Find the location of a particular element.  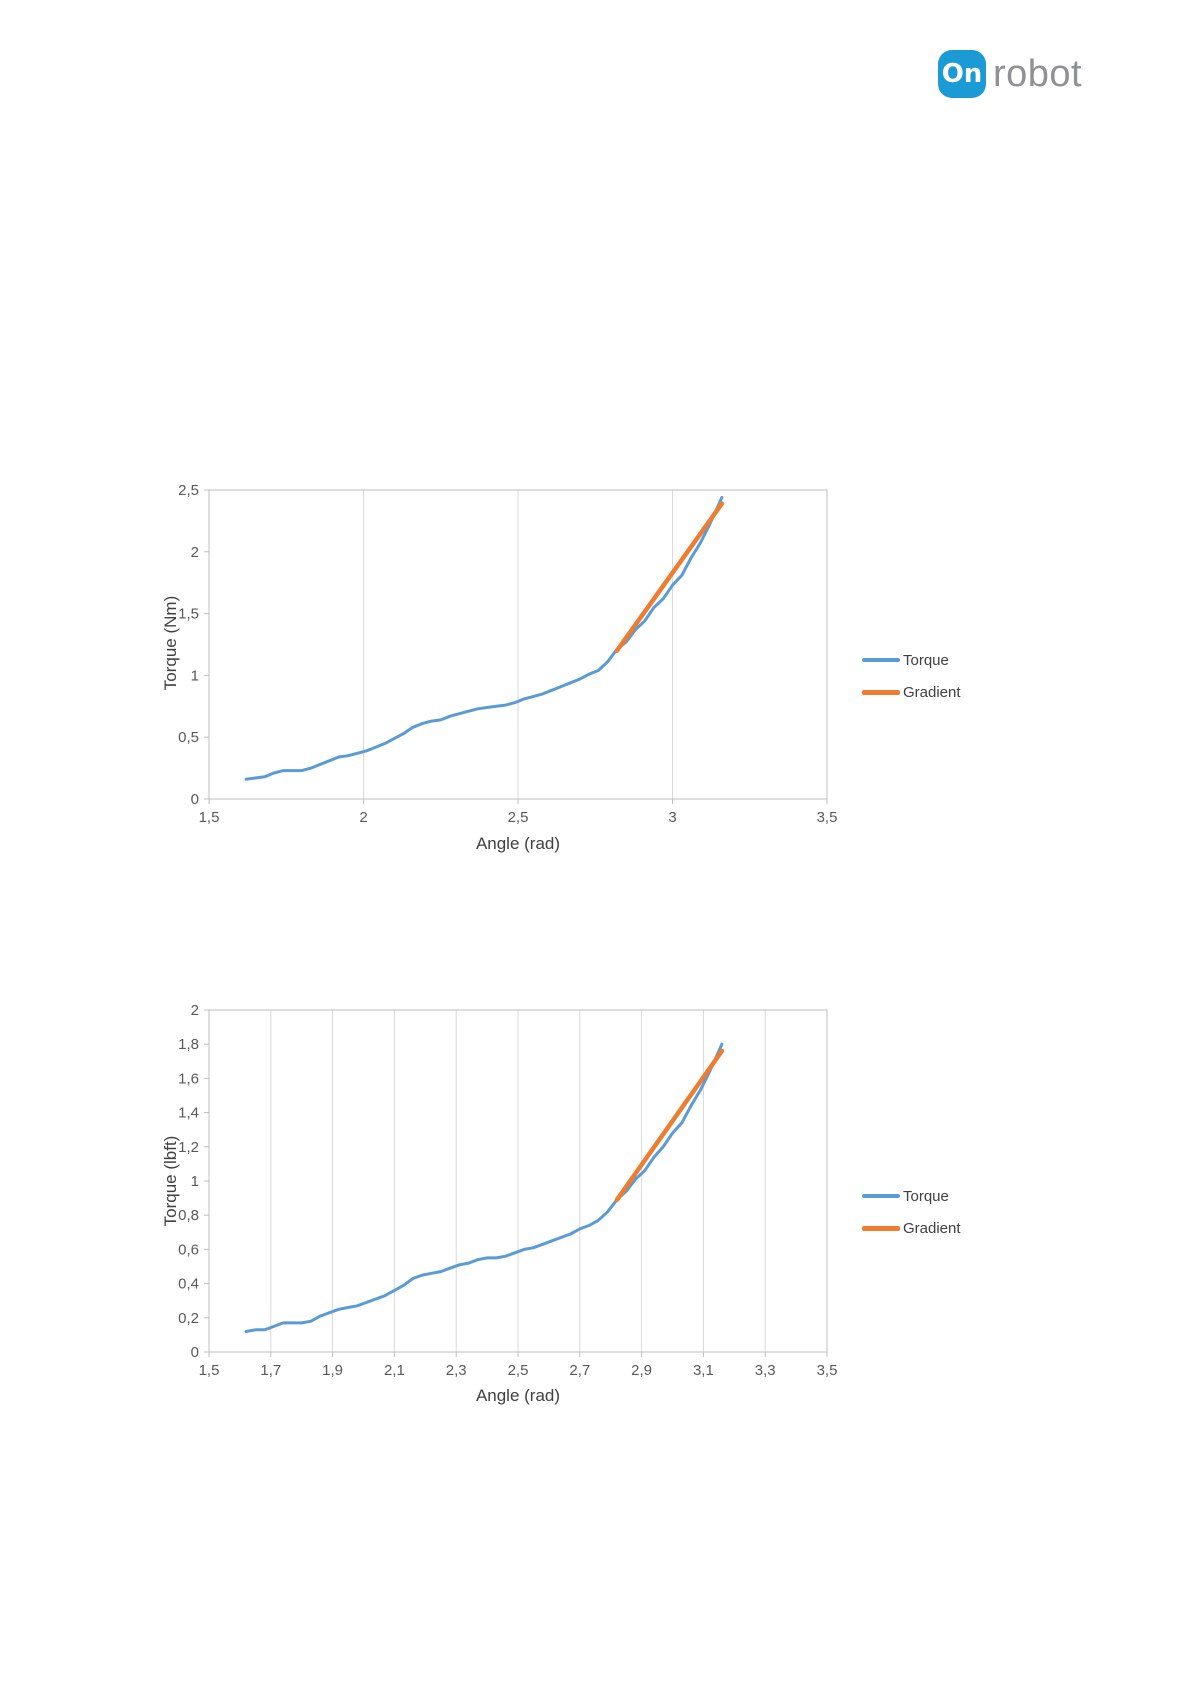

onrobot-logo-badge-text: On is located at coordinates (962, 74).